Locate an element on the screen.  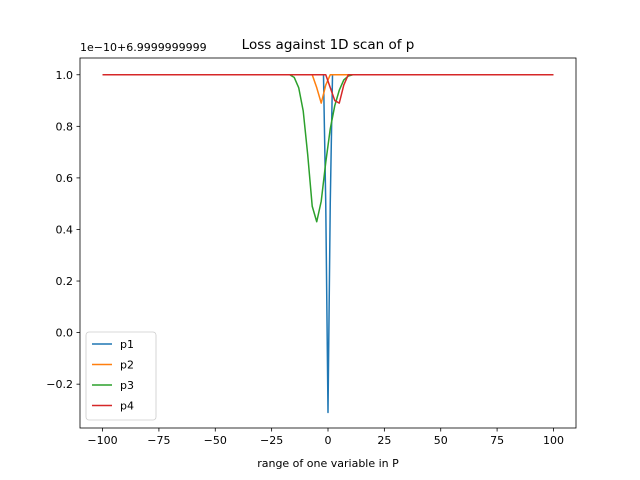
legend: p1 p2 p3 p4 is located at coordinates (121, 376).